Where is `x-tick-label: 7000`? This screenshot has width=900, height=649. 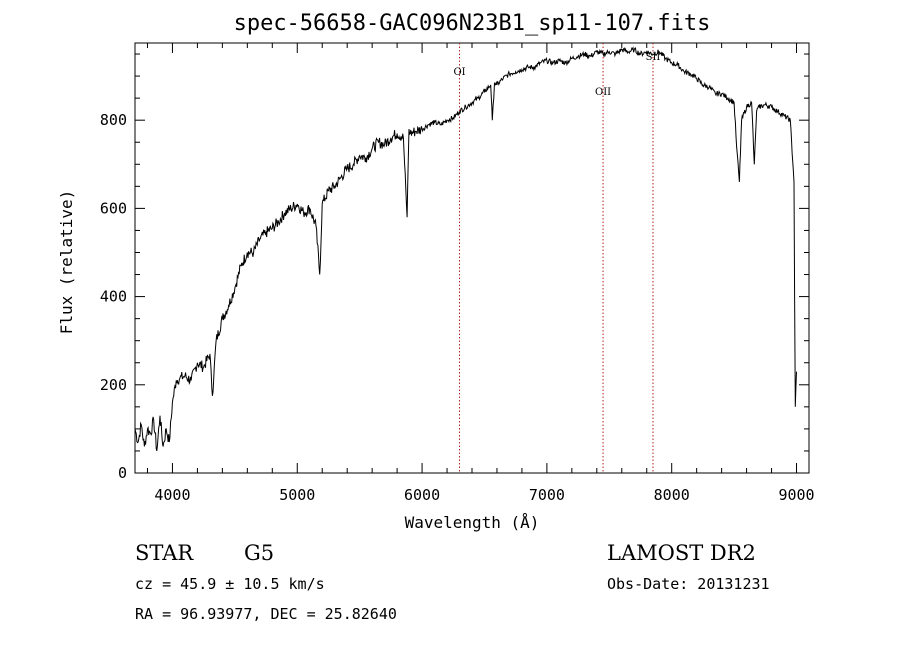
x-tick-label: 7000 is located at coordinates (547, 495).